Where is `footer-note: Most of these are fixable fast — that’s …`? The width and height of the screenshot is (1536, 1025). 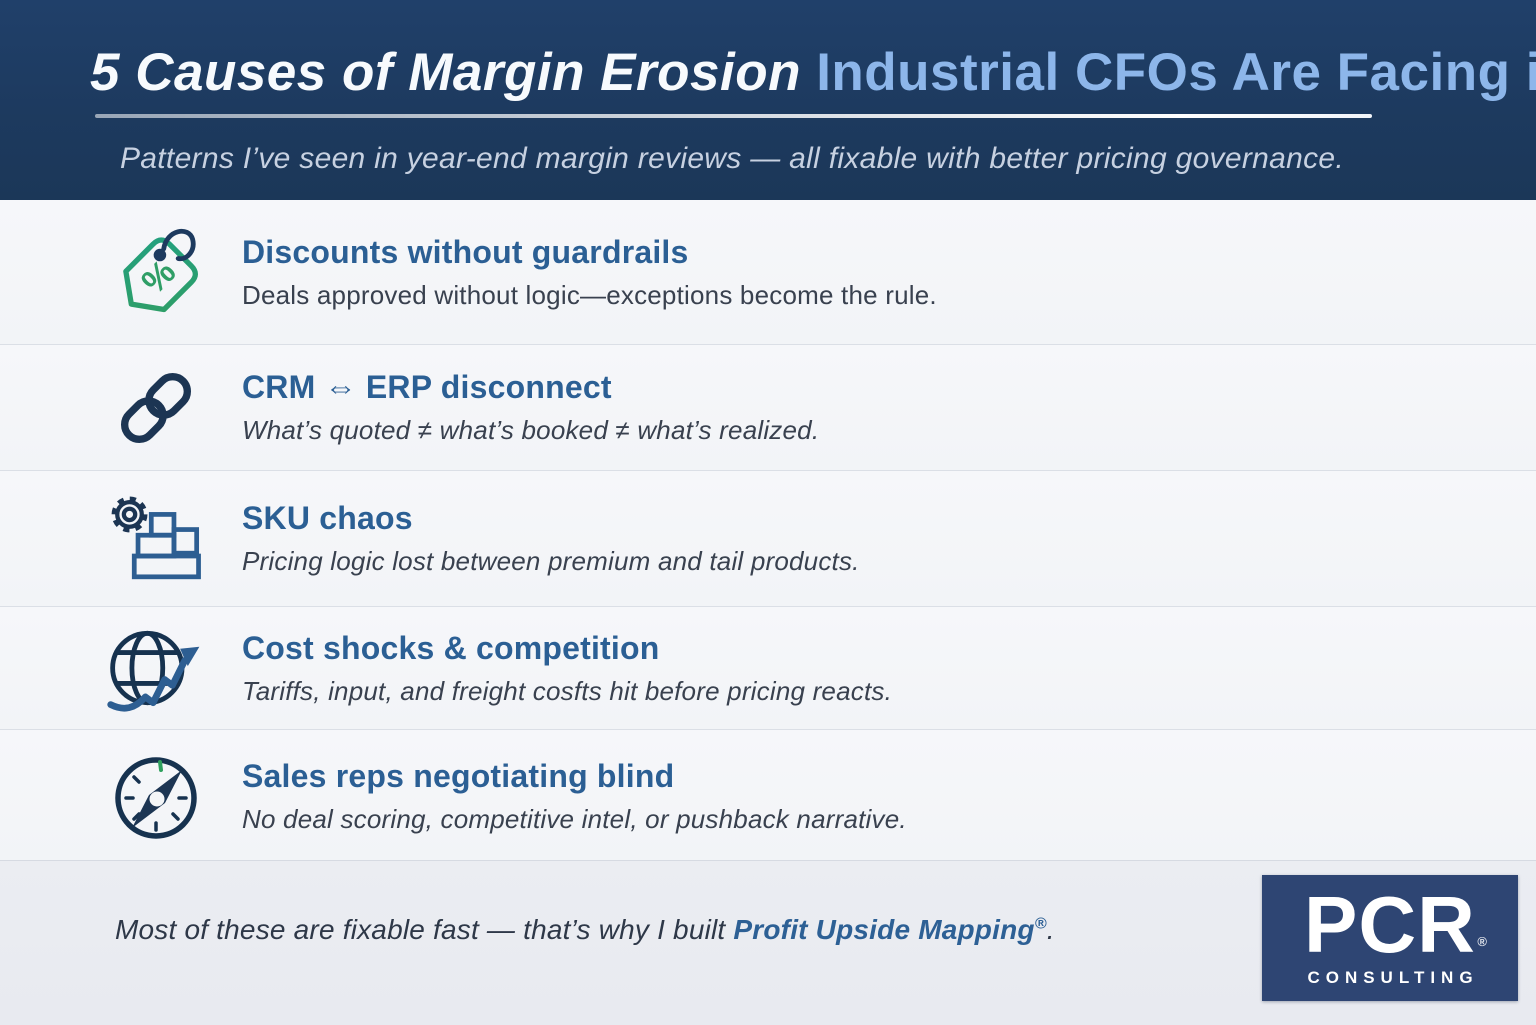
footer-note: Most of these are fixable fast — that’s … is located at coordinates (585, 930).